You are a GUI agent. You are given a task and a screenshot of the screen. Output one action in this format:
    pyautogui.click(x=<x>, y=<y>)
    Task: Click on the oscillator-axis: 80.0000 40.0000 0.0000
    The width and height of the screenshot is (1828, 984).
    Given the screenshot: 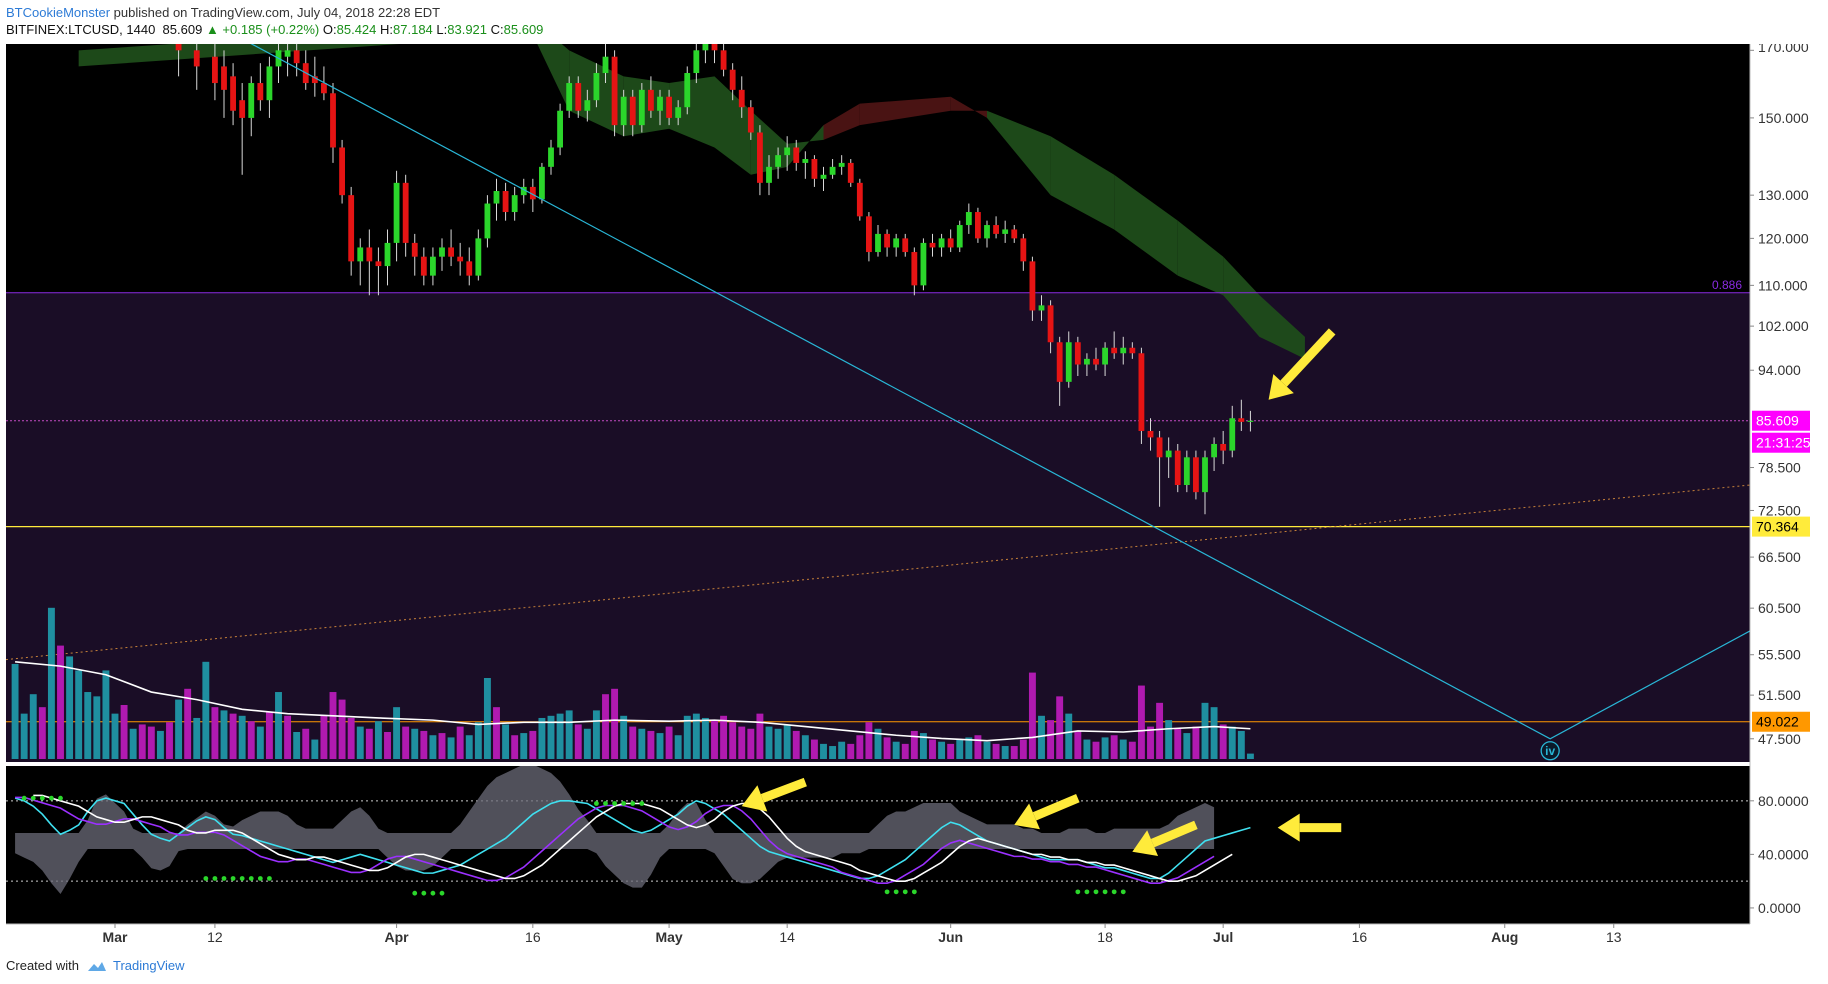 What is the action you would take?
    pyautogui.click(x=1779, y=854)
    